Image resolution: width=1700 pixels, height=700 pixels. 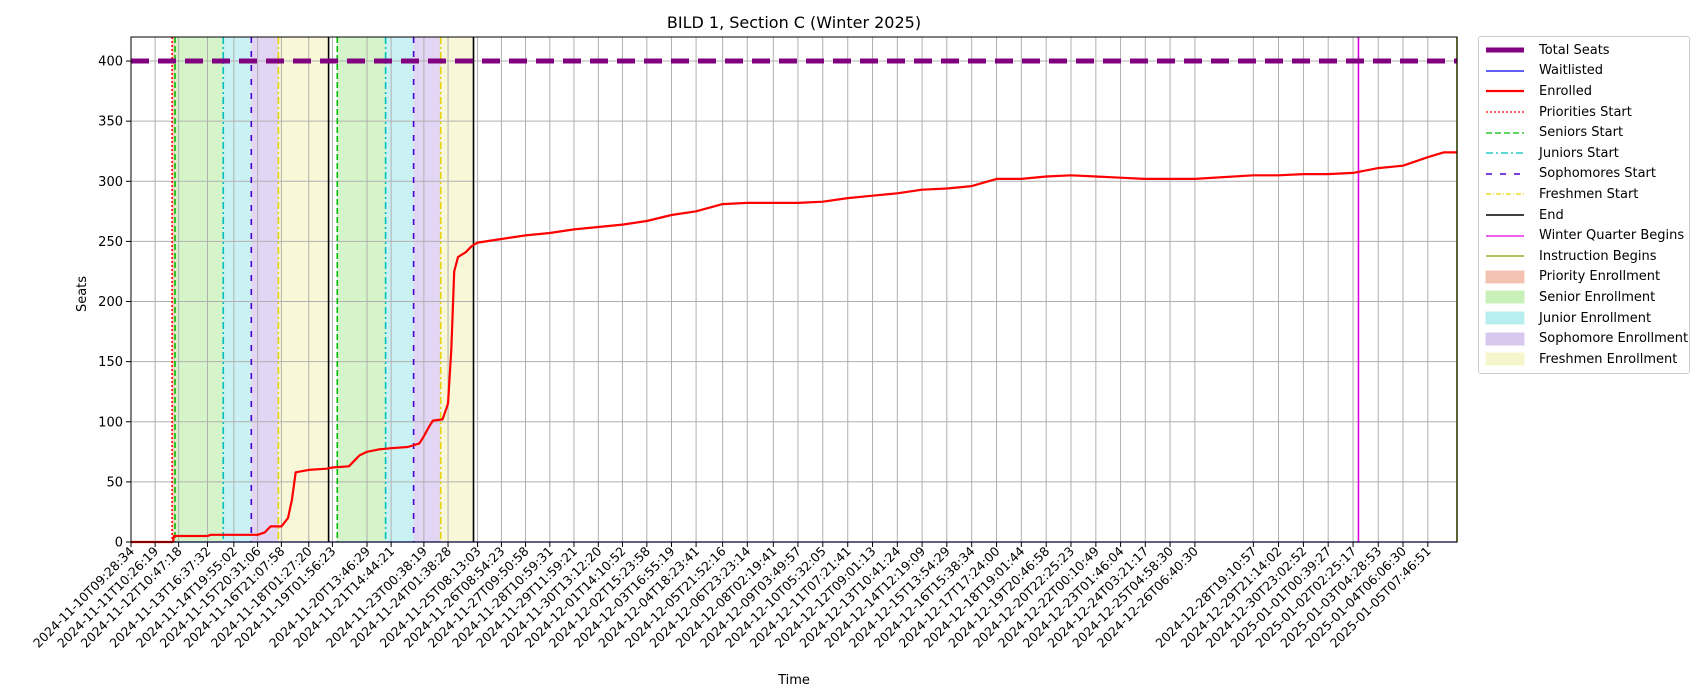 I want to click on legend-swatch-junior-enrollment, so click(x=1505, y=318).